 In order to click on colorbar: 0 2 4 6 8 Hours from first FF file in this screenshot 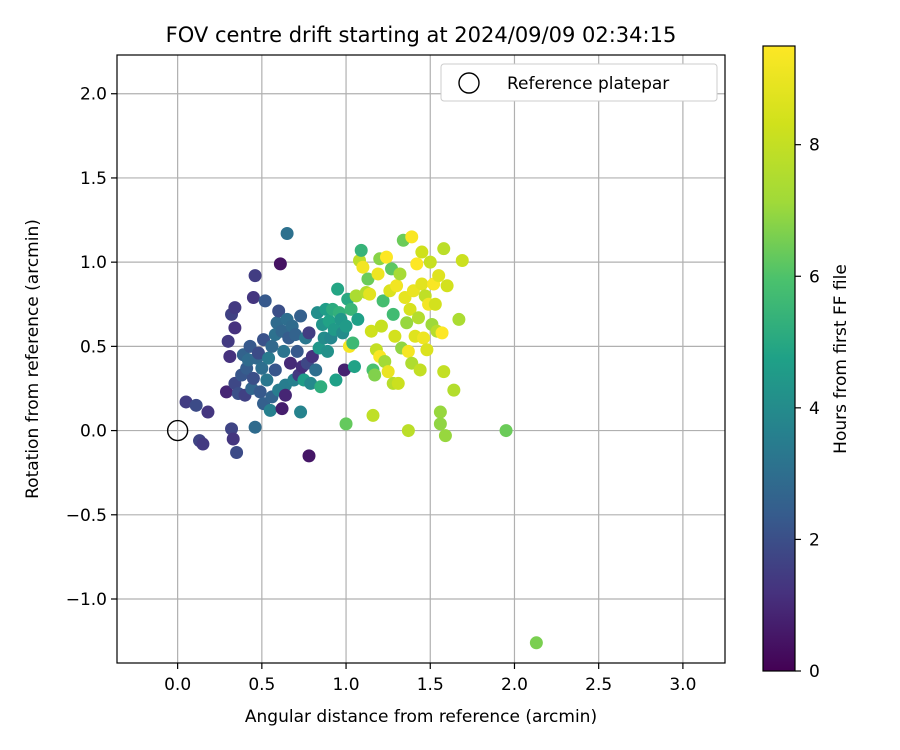, I will do `click(806, 363)`.